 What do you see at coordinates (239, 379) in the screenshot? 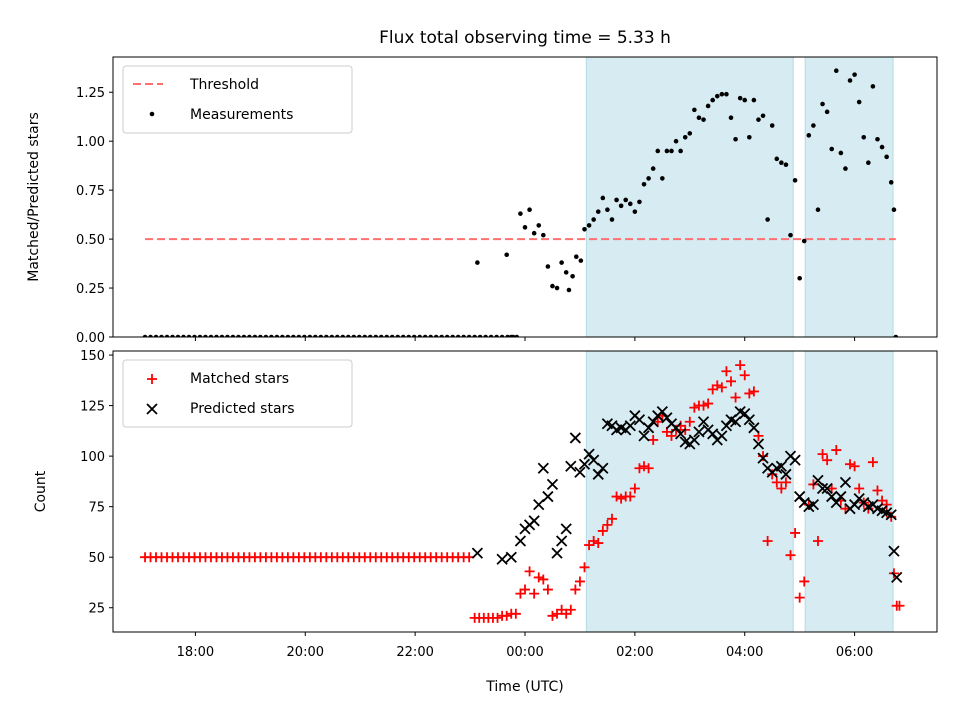
I see `legend-label: Matched stars` at bounding box center [239, 379].